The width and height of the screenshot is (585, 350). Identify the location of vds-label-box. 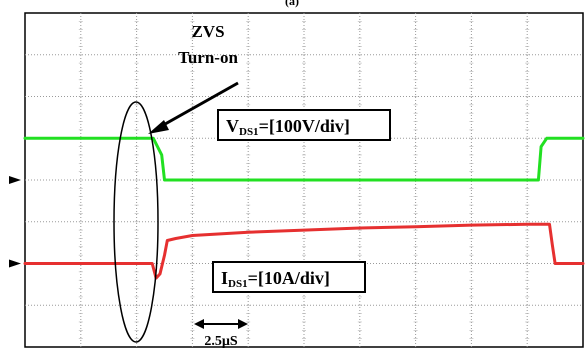
(304, 125).